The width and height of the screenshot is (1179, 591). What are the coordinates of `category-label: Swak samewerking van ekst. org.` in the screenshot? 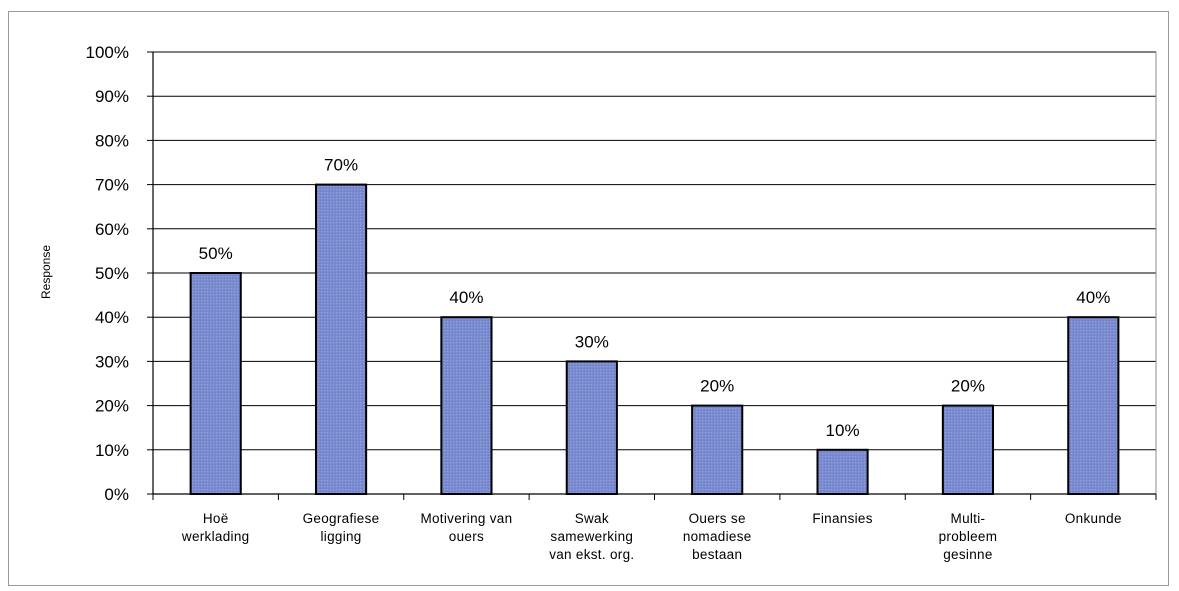 It's located at (591, 536).